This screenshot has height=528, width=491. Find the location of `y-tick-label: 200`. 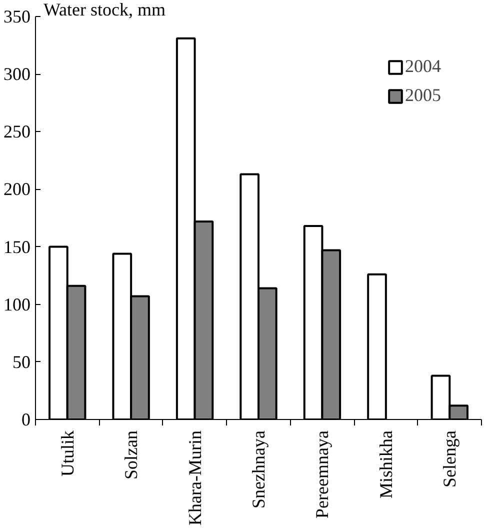

y-tick-label: 200 is located at coordinates (17, 189).